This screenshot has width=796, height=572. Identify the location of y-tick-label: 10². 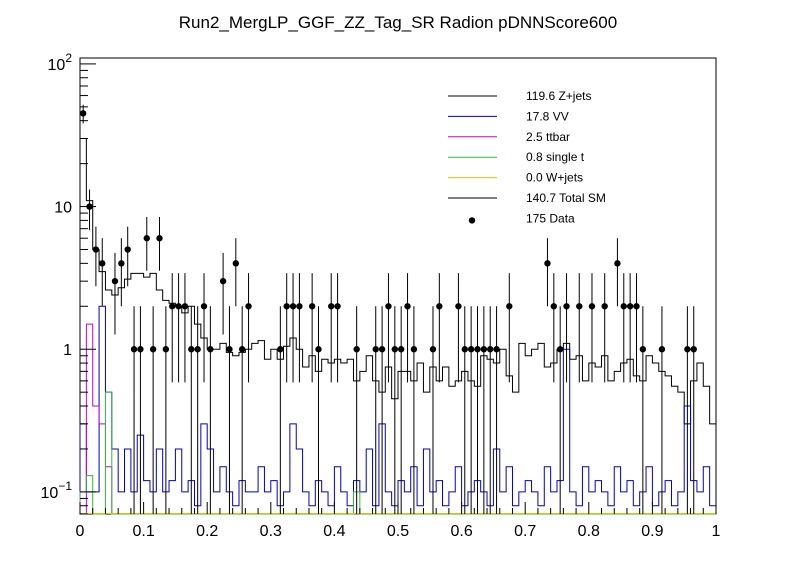
(60, 62).